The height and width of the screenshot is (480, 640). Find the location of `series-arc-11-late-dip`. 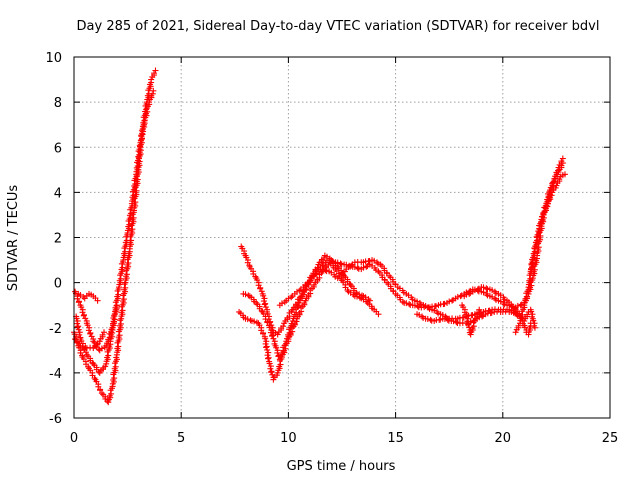

series-arc-11-late-dip is located at coordinates (471, 320).